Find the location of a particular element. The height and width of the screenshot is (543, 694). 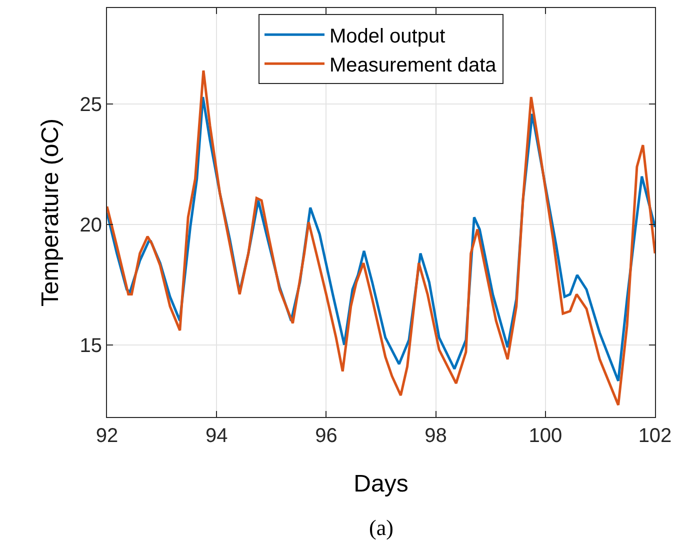

legend-label: Measurement data is located at coordinates (414, 65).